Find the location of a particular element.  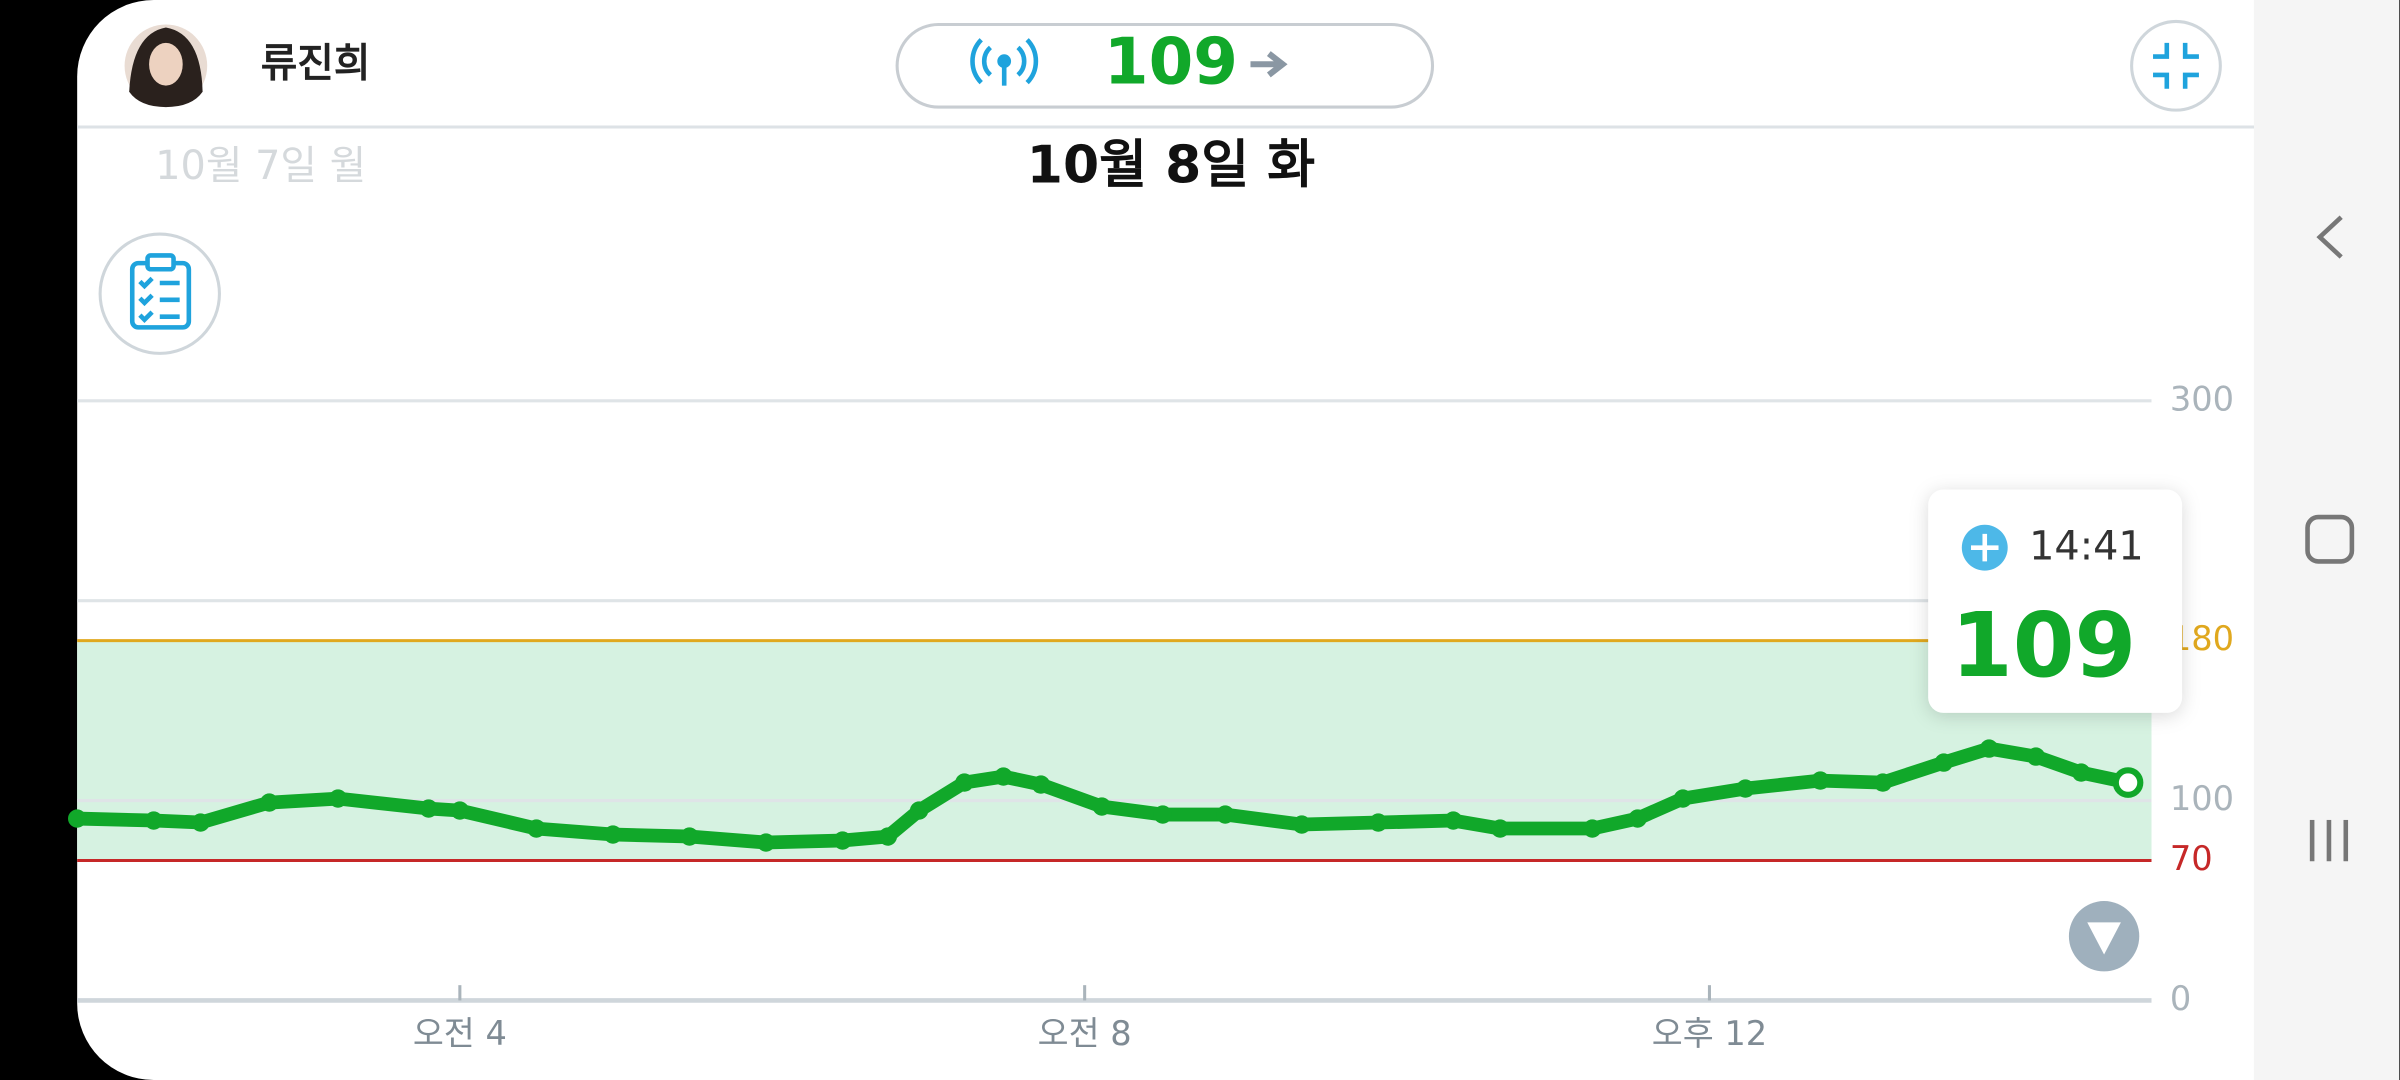

current-glucose: 109 is located at coordinates (1171, 61).